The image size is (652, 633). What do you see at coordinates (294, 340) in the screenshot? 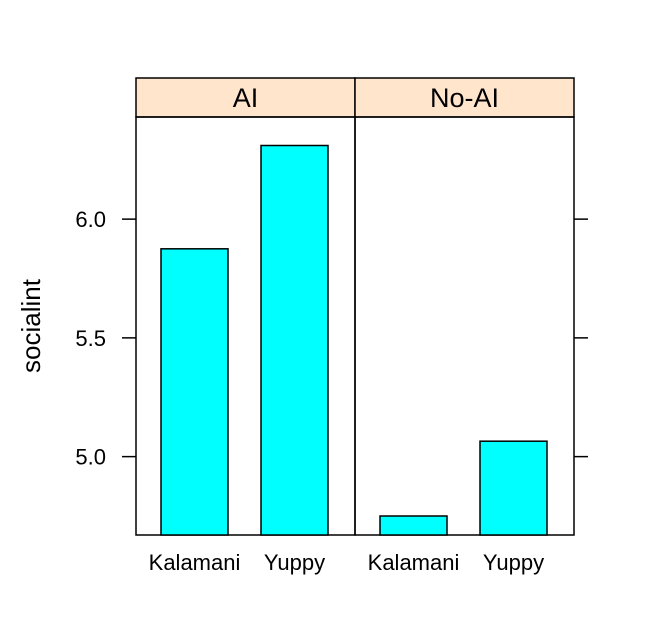
I see `bar-ai-yuppy` at bounding box center [294, 340].